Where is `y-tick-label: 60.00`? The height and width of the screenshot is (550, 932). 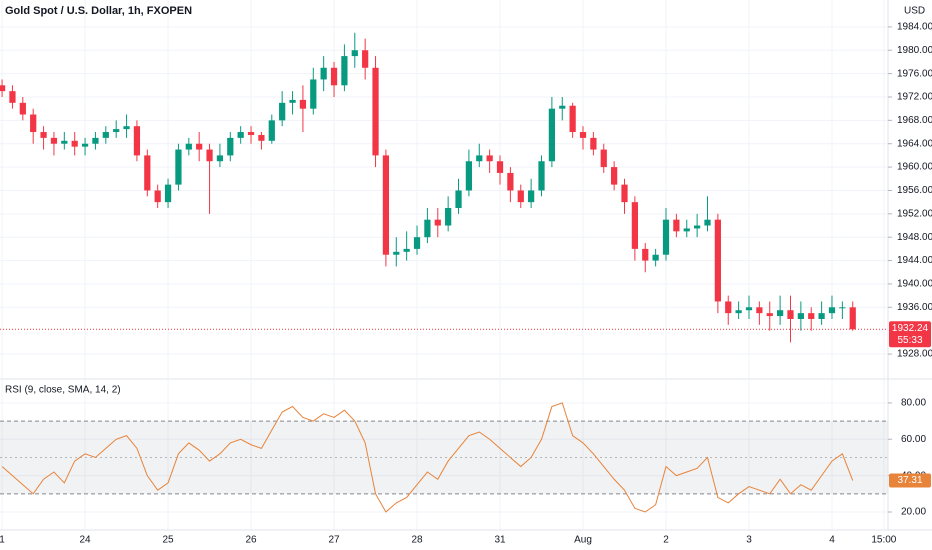
y-tick-label: 60.00 is located at coordinates (913, 439).